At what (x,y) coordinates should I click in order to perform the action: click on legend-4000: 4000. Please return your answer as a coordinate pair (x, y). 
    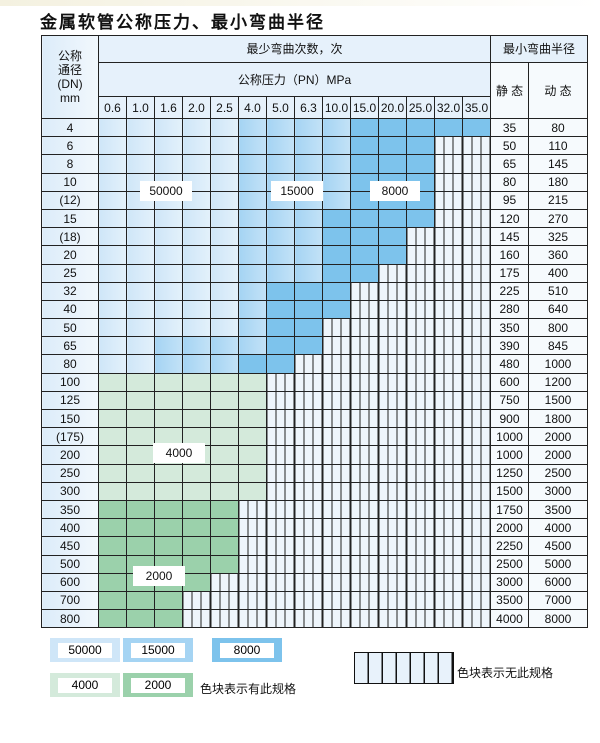
    Looking at the image, I should click on (85, 685).